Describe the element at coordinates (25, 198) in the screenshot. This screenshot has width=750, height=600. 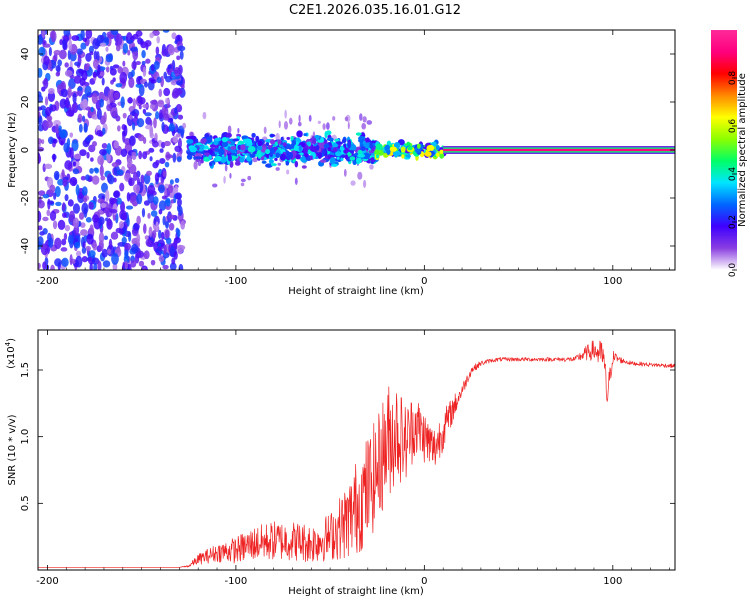
I see `y-tick-label: -20` at that location.